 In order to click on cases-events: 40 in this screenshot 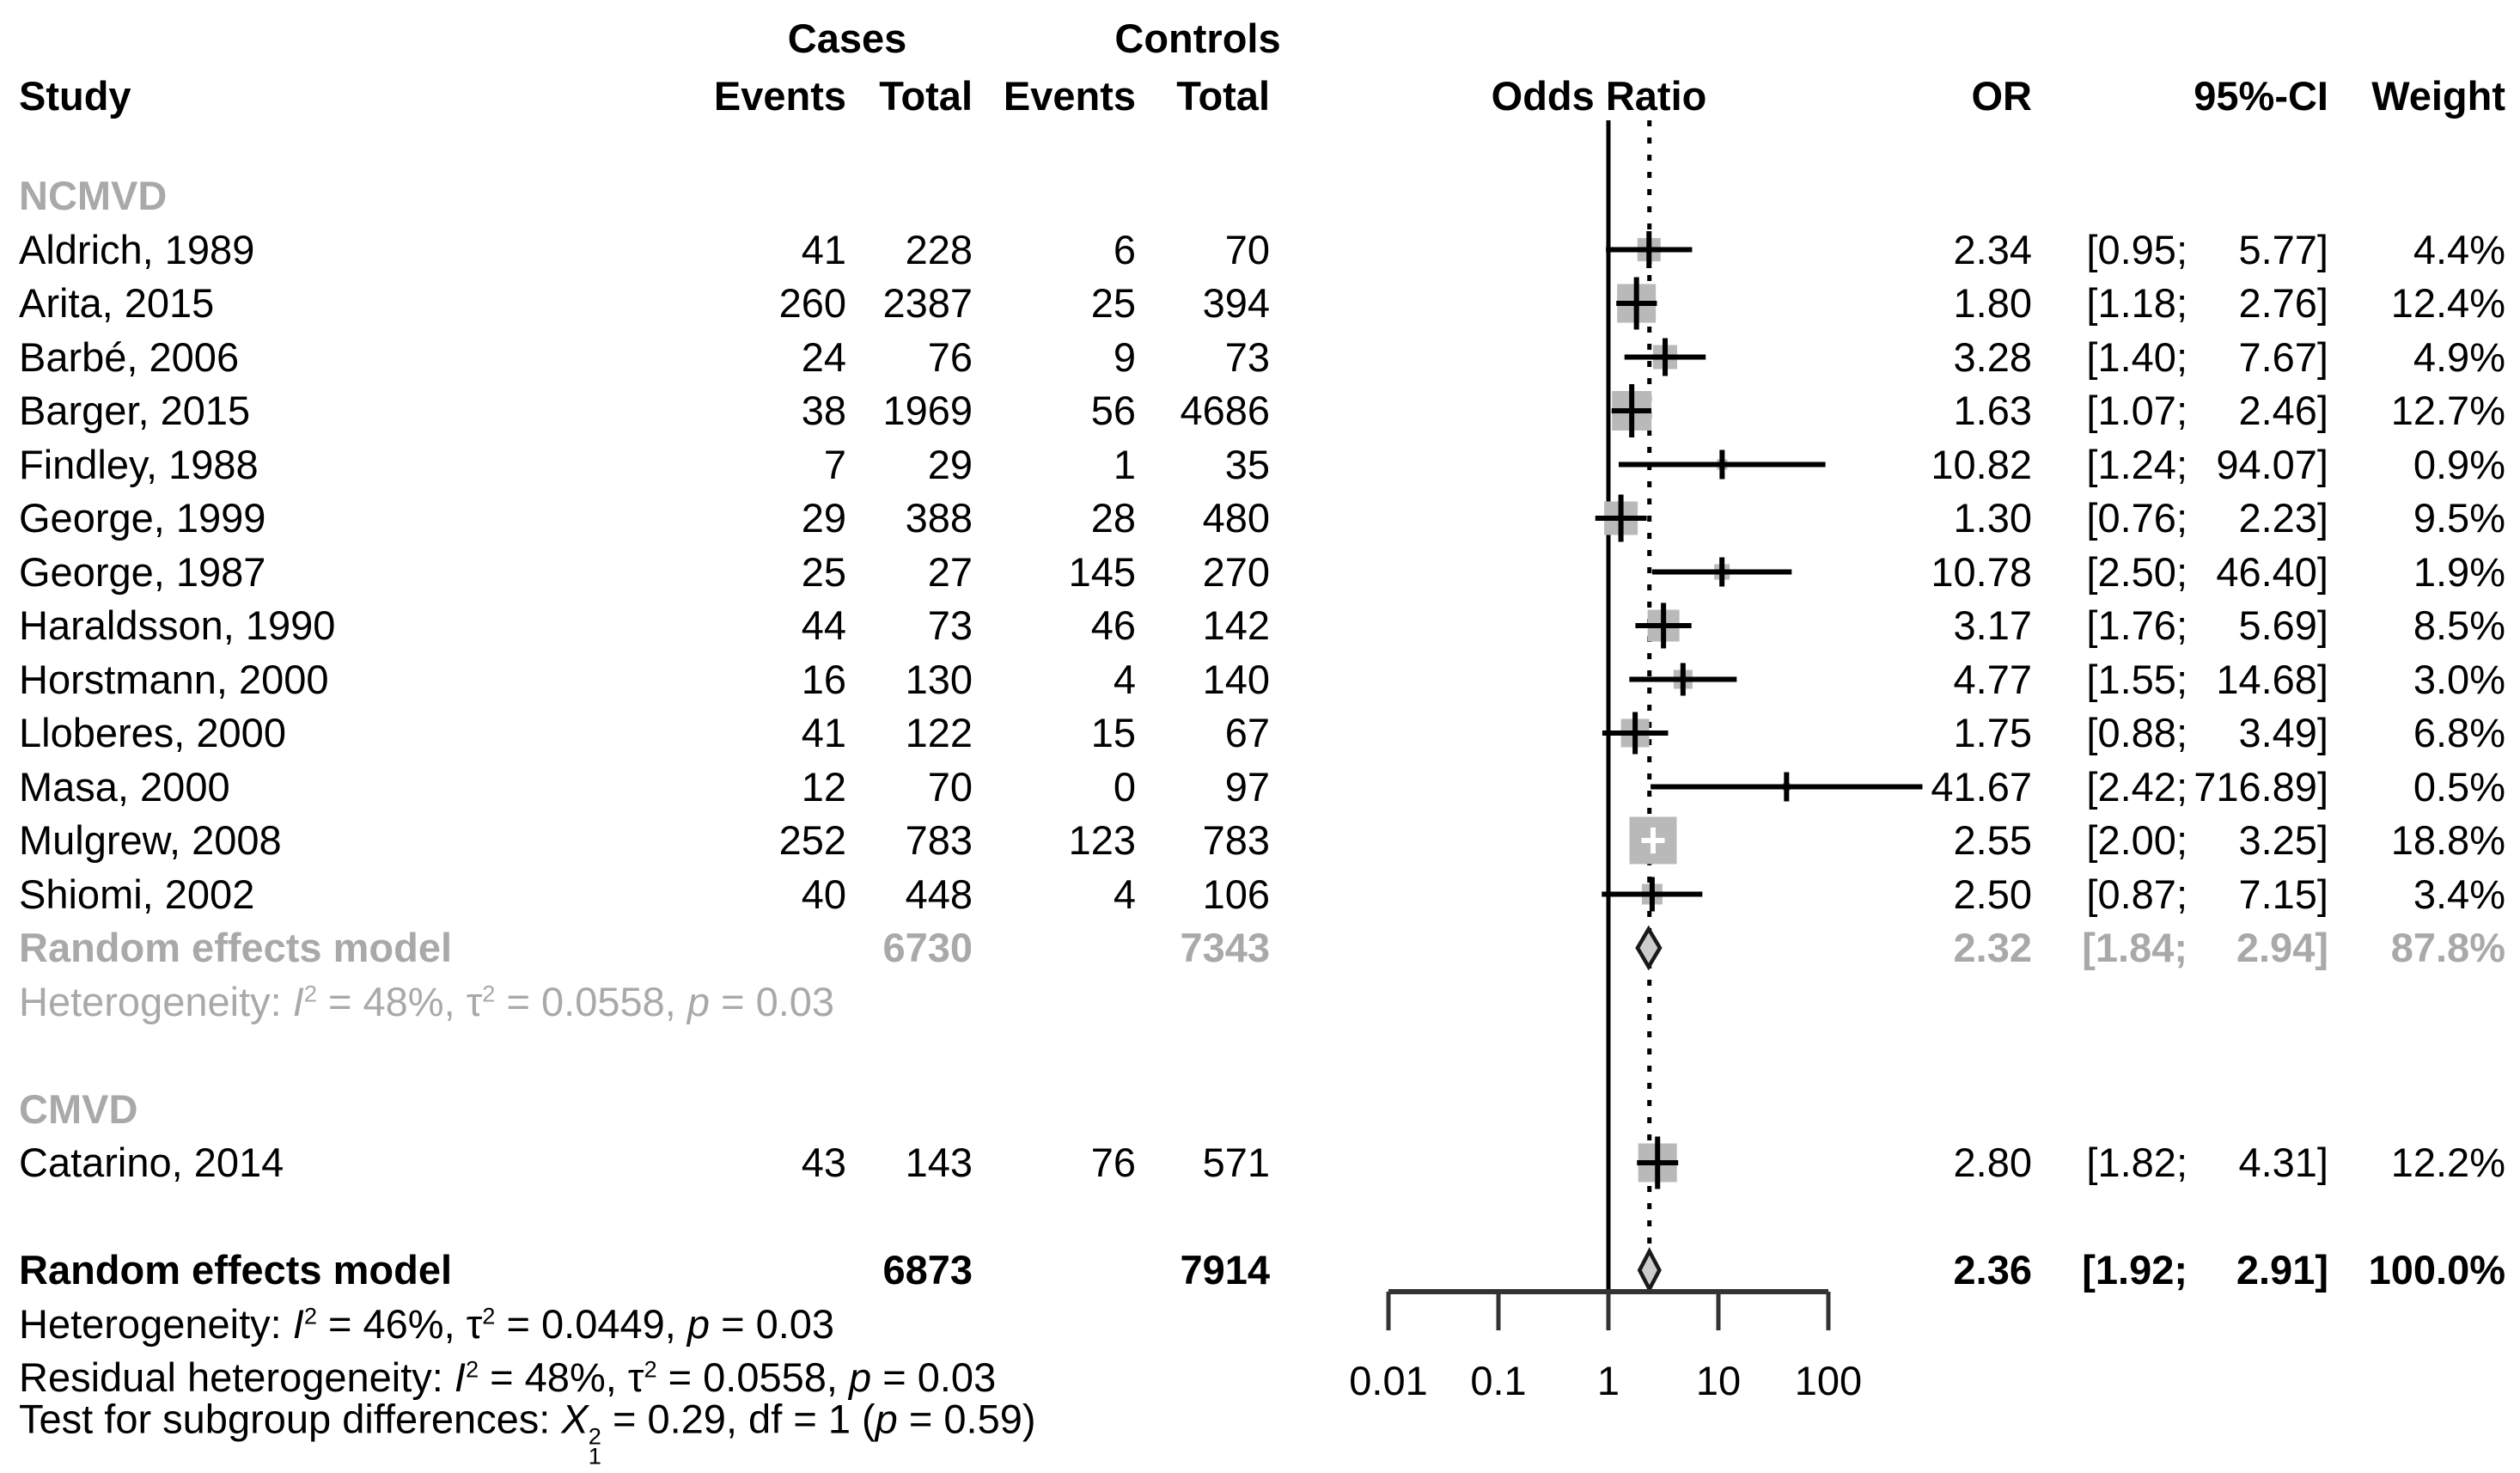, I will do `click(823, 894)`.